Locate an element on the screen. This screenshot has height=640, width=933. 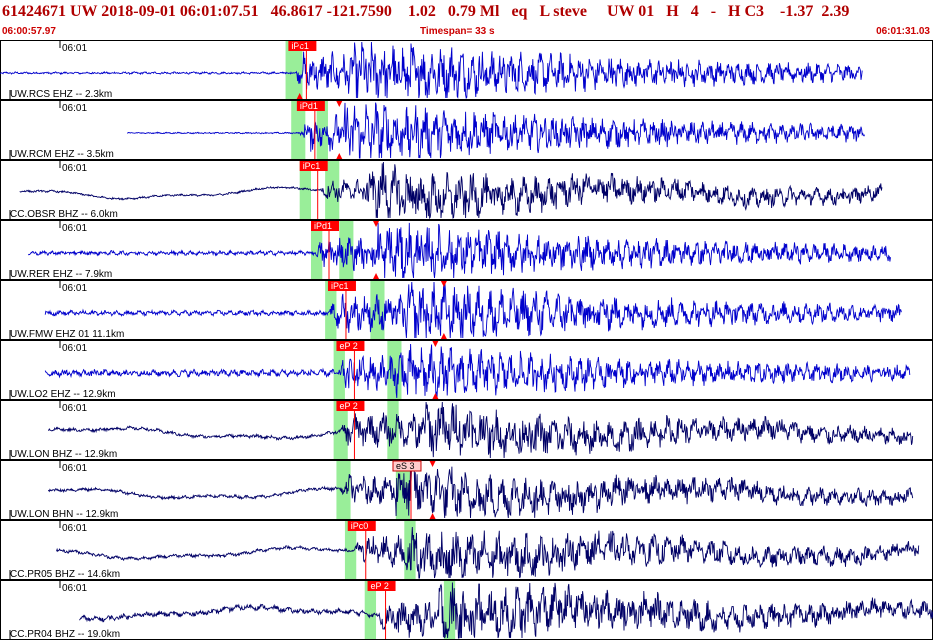
end-time: 06:01:31.03 is located at coordinates (903, 31).